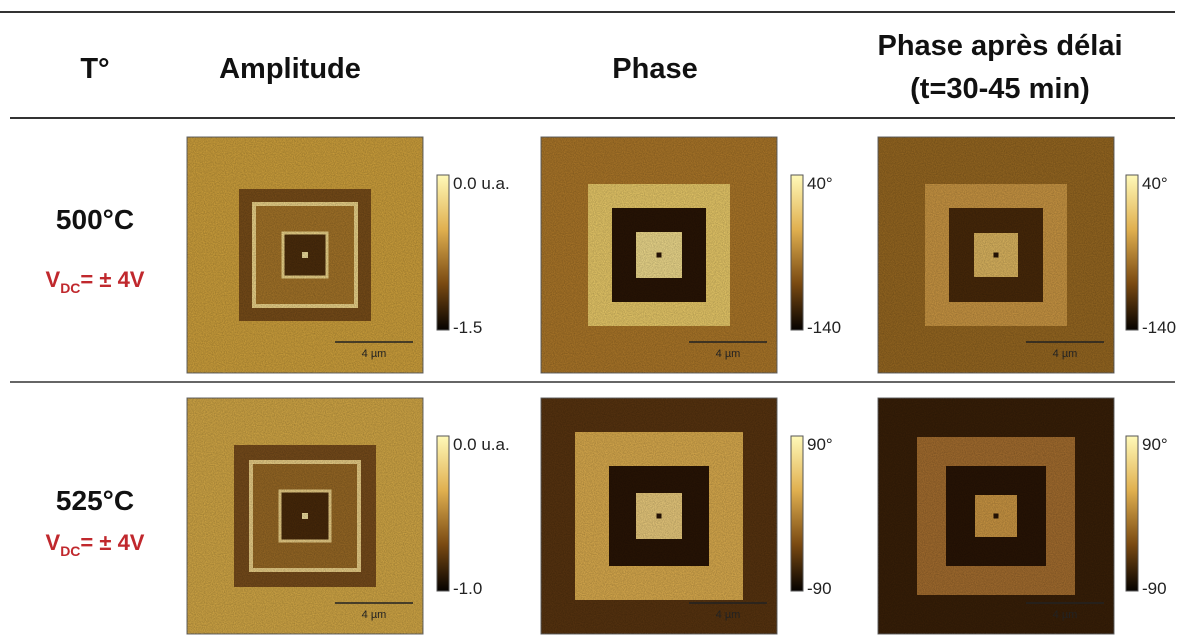 Image resolution: width=1187 pixels, height=642 pixels. I want to click on temperature: 500°C, so click(95, 219).